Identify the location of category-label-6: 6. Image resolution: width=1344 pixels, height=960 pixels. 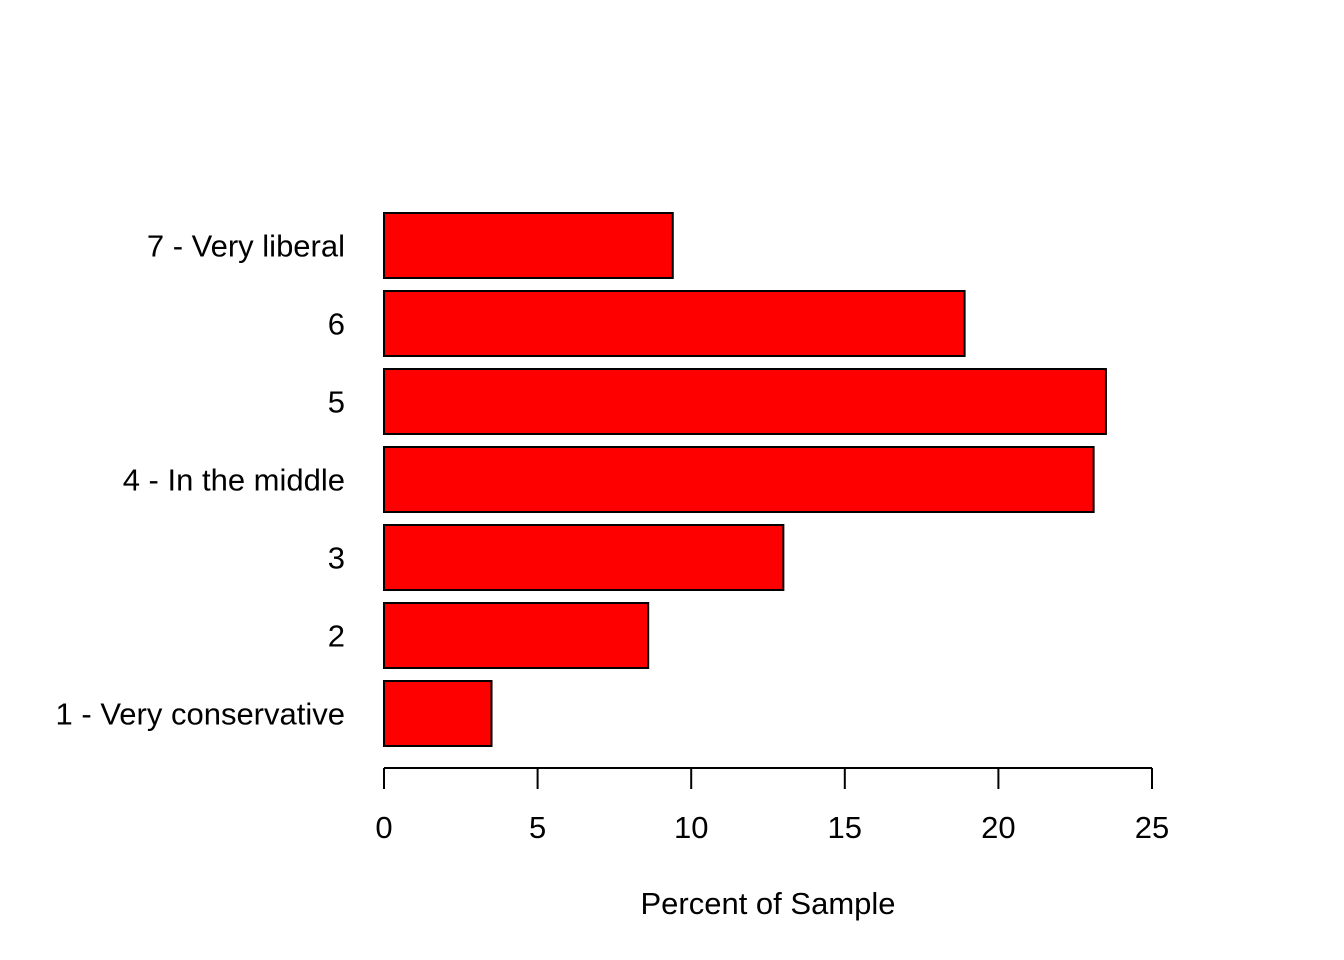
(336, 324).